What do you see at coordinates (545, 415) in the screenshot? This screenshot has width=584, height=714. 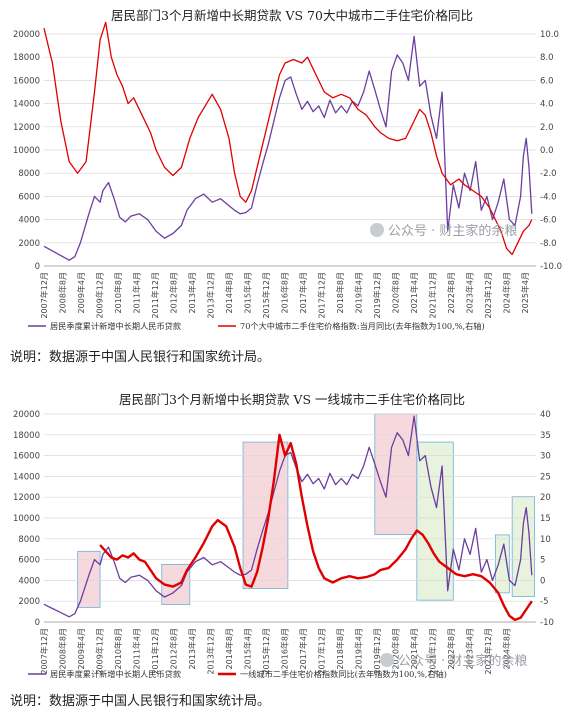 I see `y-right-tick-label: 40` at bounding box center [545, 415].